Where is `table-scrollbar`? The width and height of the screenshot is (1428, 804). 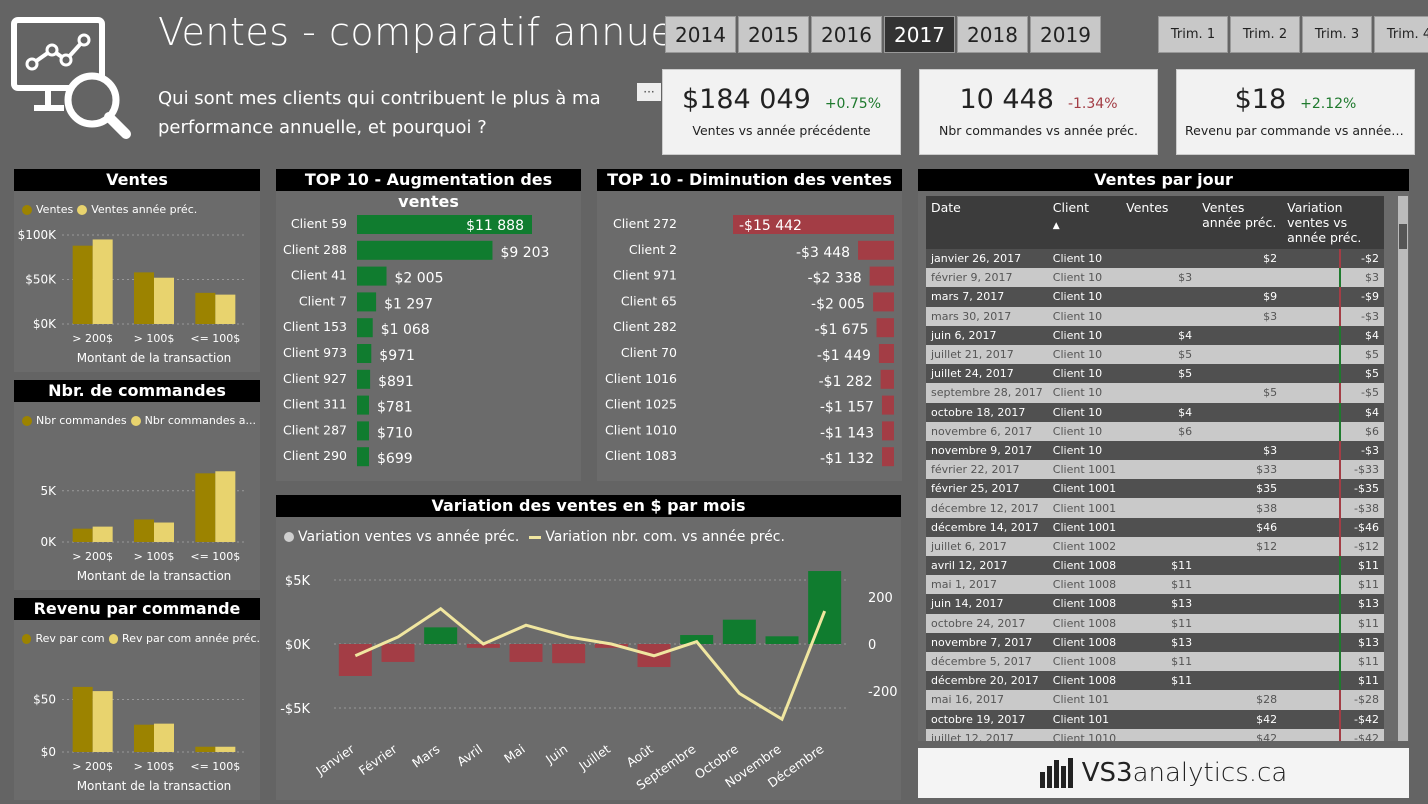 table-scrollbar is located at coordinates (1403, 468).